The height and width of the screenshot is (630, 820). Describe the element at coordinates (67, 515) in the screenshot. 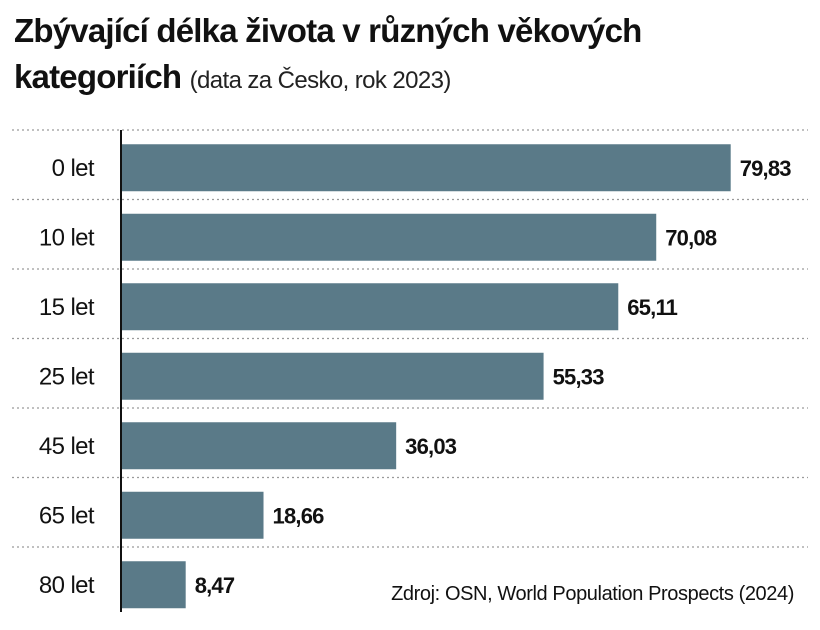

I see `category-label: 65 let` at that location.